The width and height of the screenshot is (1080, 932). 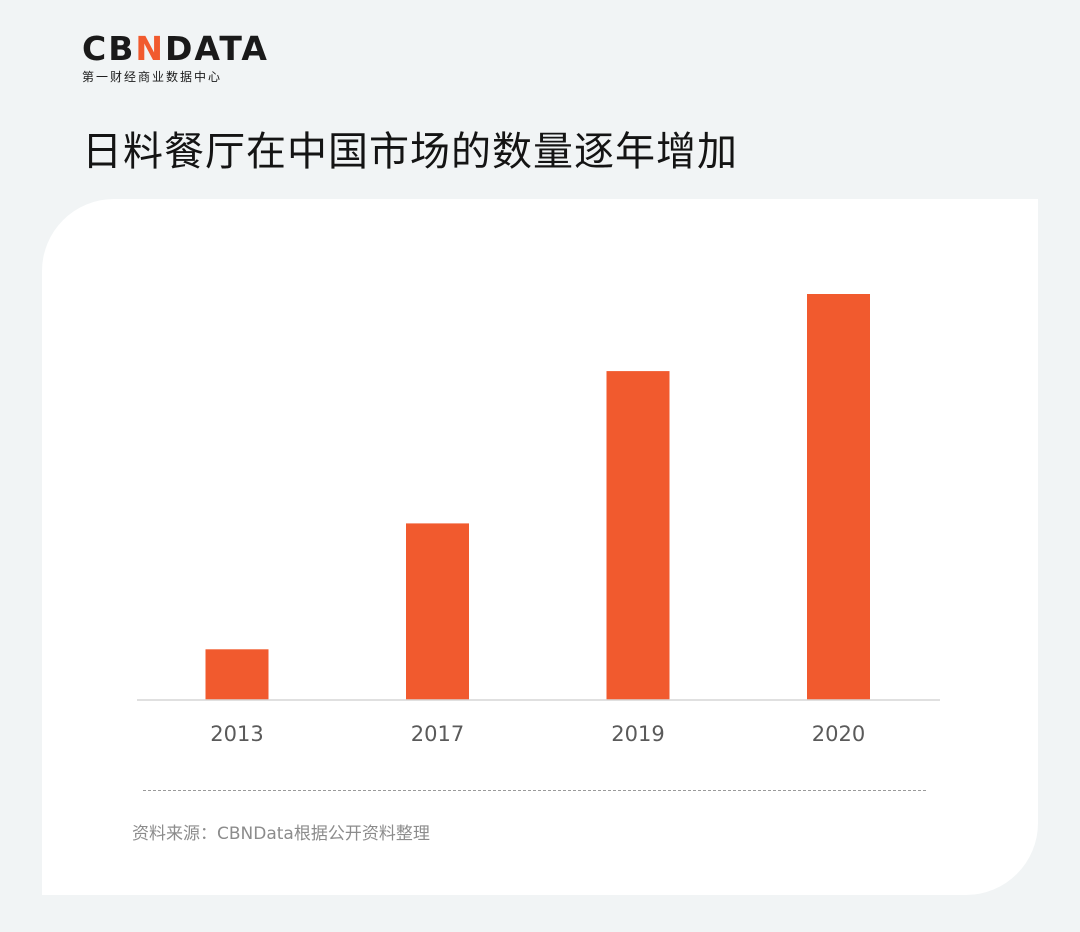 I want to click on source-note: 资料来源：CBNData根据公开资料整理, so click(x=281, y=834).